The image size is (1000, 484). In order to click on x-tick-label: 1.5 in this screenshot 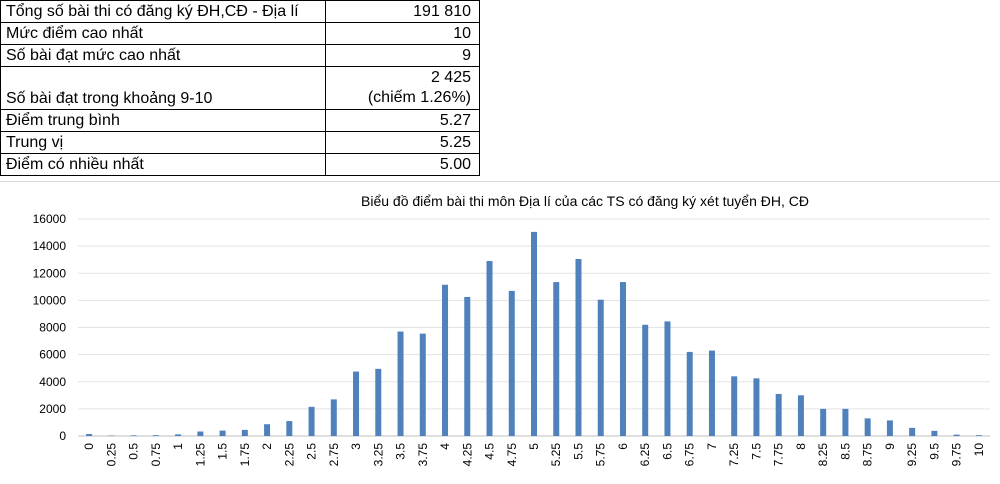, I will do `click(223, 451)`.